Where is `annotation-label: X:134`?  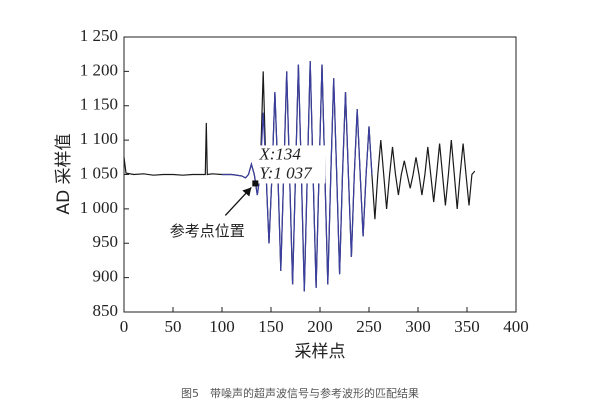
annotation-label: X:134 is located at coordinates (279, 153).